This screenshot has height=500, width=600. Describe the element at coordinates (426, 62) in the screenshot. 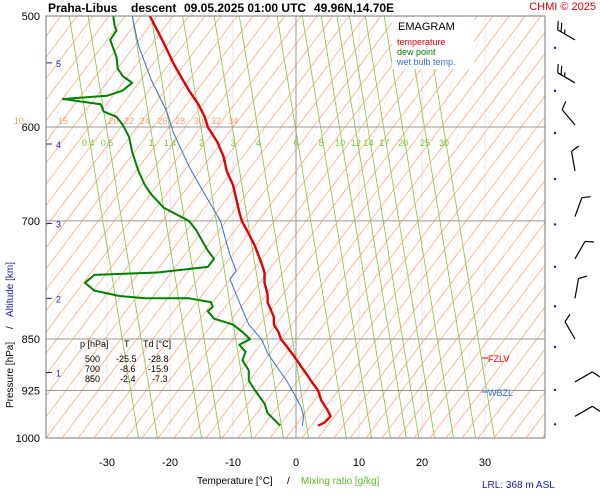

I see `legend-wet-bulb: wet bulb temp.` at that location.